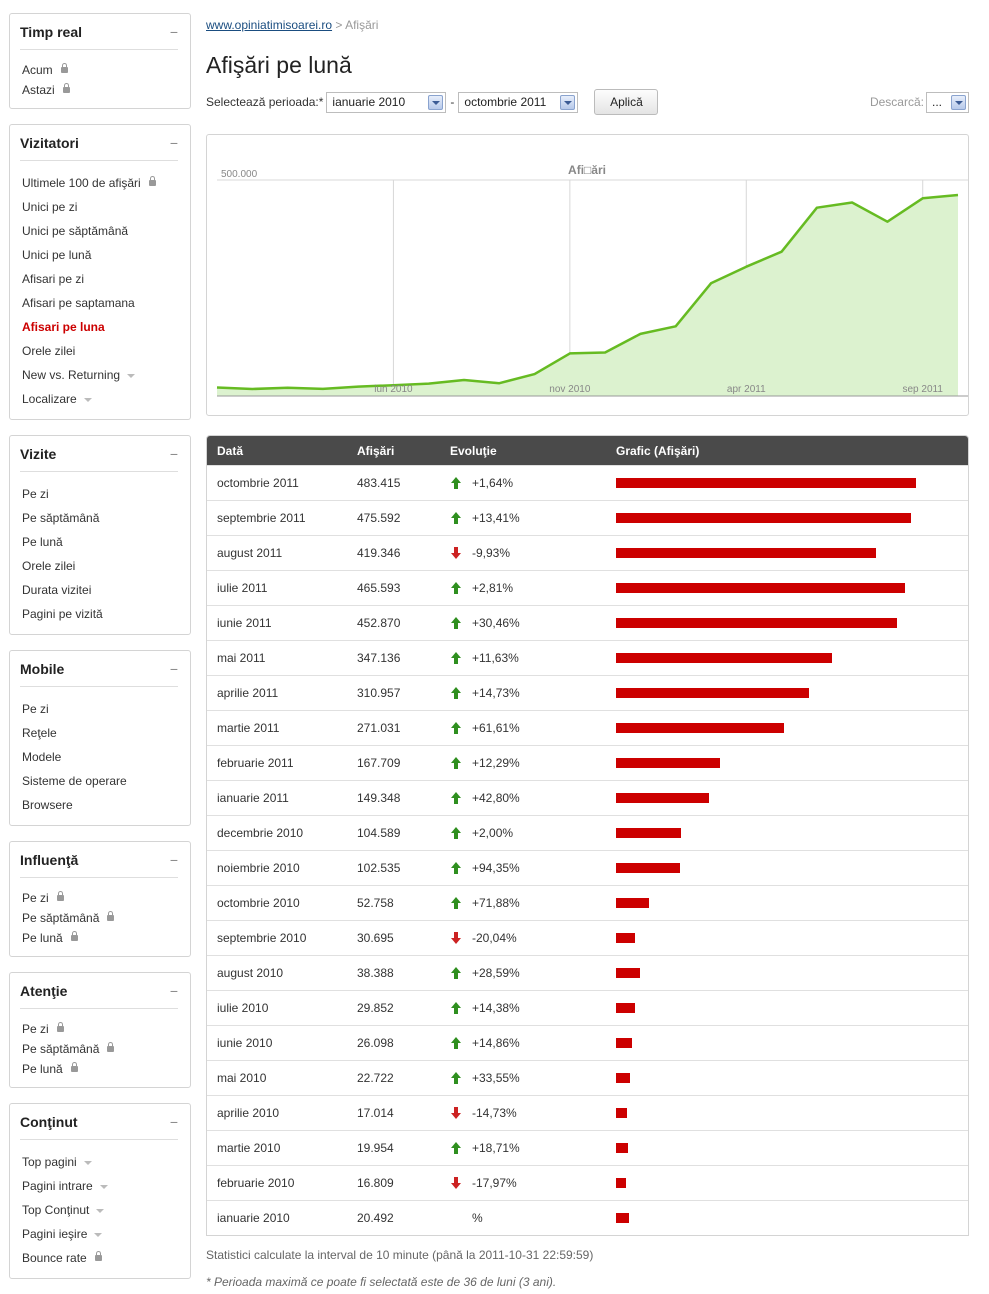 The height and width of the screenshot is (1294, 989). What do you see at coordinates (99, 375) in the screenshot?
I see `sidebar-item: New vs. Returning` at bounding box center [99, 375].